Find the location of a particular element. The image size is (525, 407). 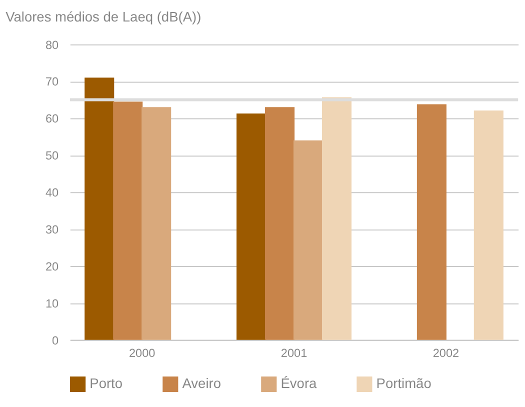

legend-label: Évora is located at coordinates (299, 384).